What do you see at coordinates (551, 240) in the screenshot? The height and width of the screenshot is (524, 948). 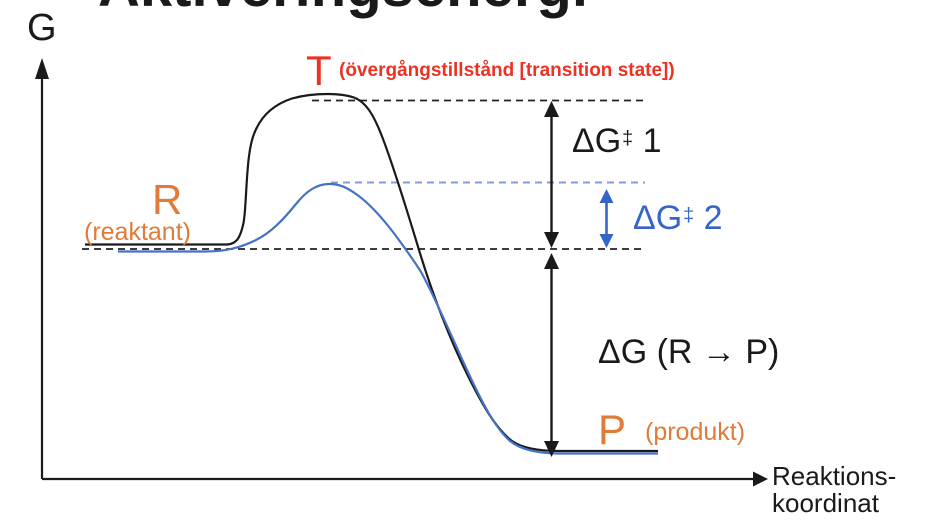 I see `dg1-arrow-down-head-icon` at bounding box center [551, 240].